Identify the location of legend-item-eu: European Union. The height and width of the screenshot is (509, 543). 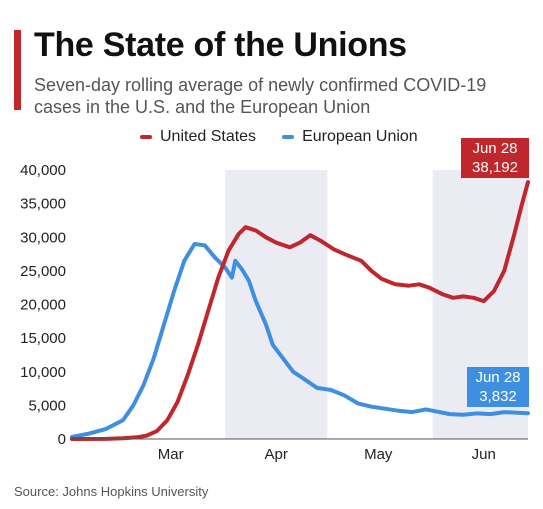
(350, 137).